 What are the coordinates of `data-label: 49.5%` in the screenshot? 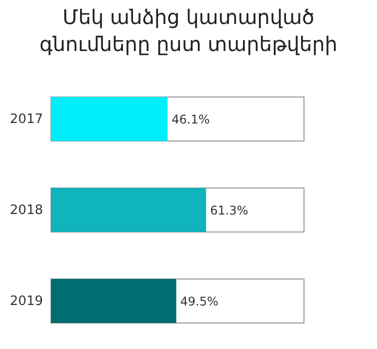 It's located at (199, 301).